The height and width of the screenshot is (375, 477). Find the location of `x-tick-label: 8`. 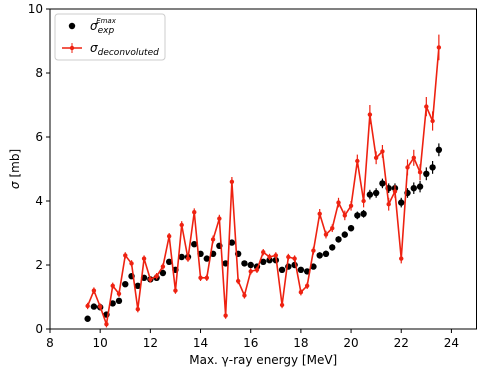

x-tick-label: 8 is located at coordinates (50, 343).